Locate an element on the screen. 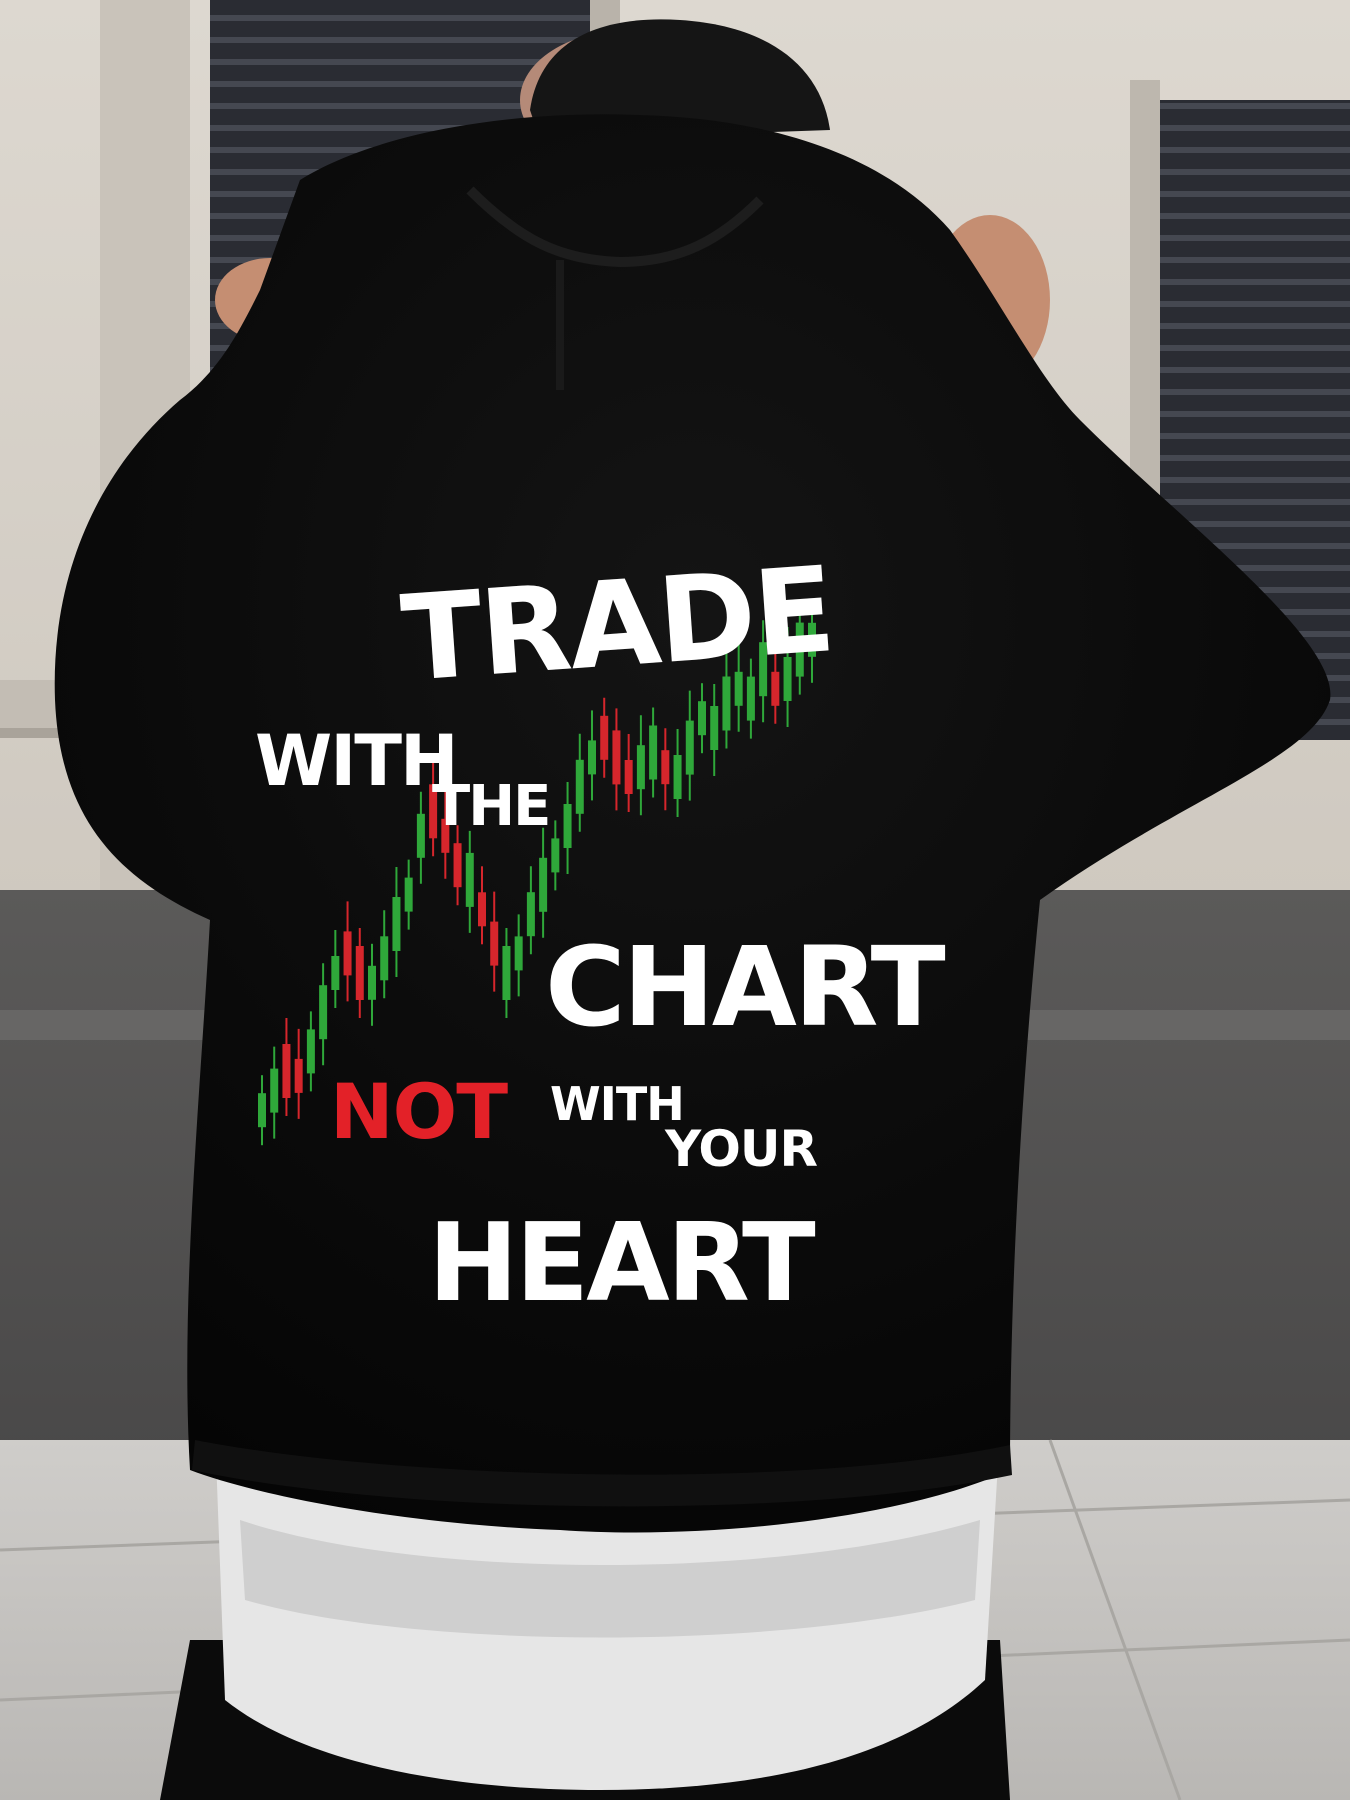  undershirt-shadow is located at coordinates (610, 1579).